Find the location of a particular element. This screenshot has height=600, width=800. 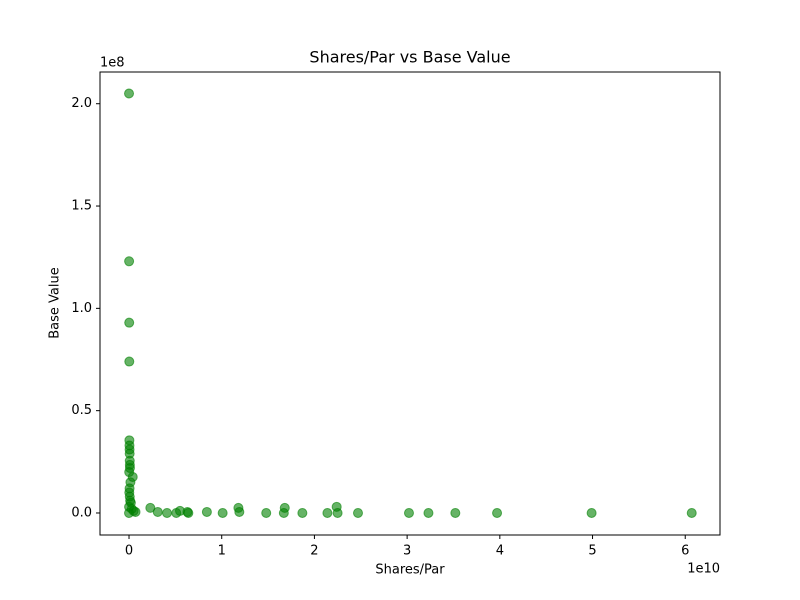

y-tick-label: 1.0 is located at coordinates (81, 308).